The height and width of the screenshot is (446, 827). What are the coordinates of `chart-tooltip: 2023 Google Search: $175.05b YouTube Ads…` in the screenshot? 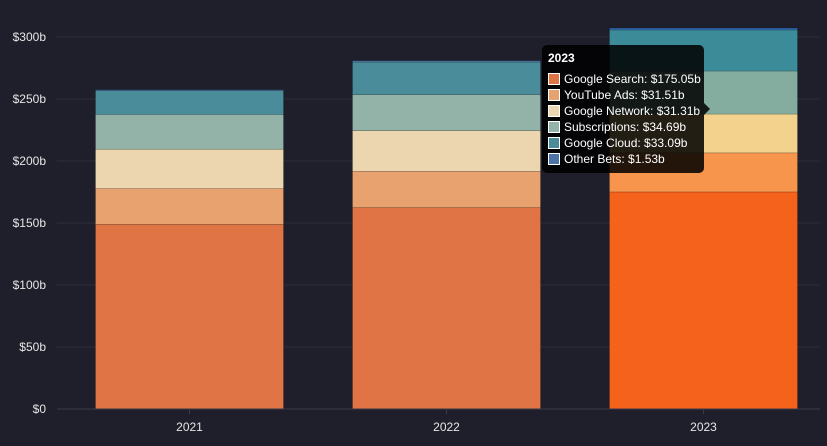 It's located at (626, 109).